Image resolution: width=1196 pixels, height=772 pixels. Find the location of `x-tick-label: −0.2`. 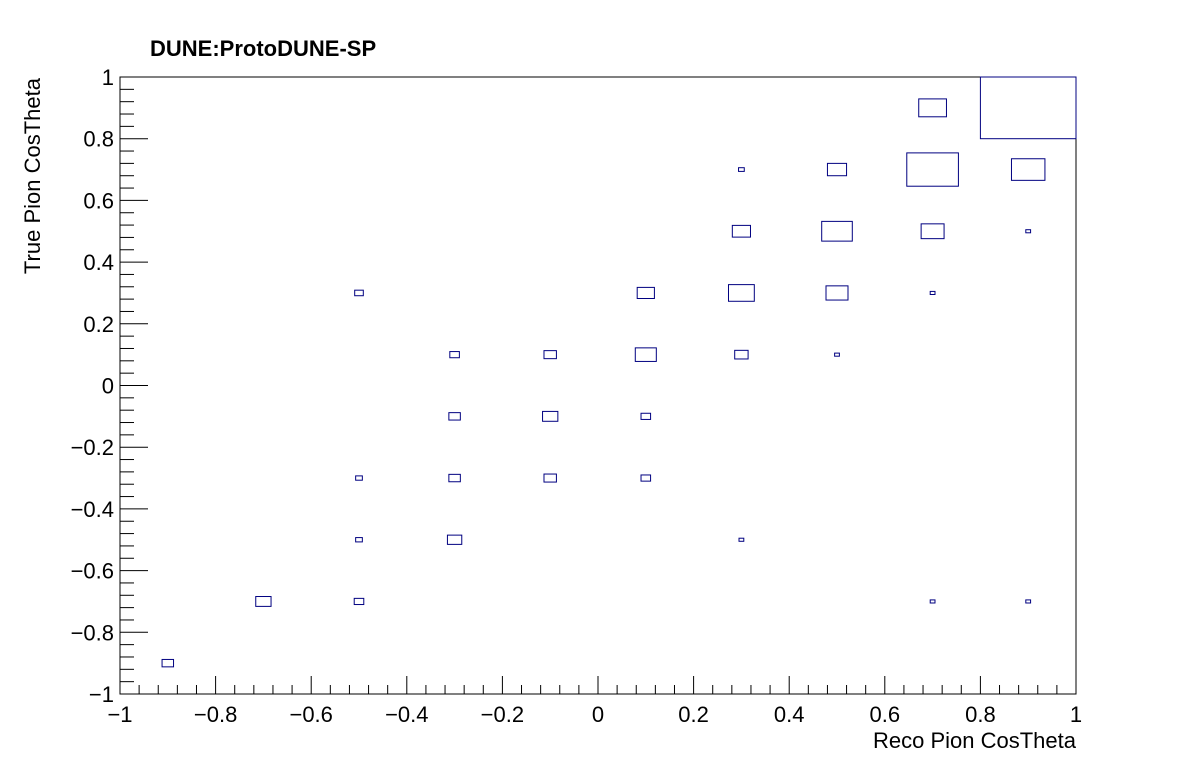

x-tick-label: −0.2 is located at coordinates (502, 714).